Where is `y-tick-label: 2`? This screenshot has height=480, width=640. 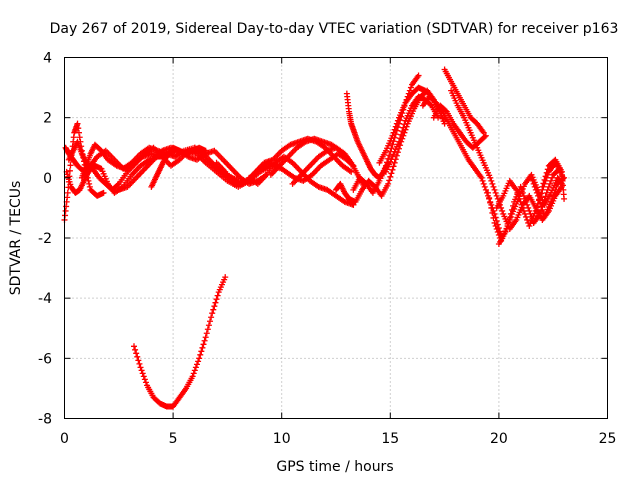
y-tick-label: 2 is located at coordinates (47, 119).